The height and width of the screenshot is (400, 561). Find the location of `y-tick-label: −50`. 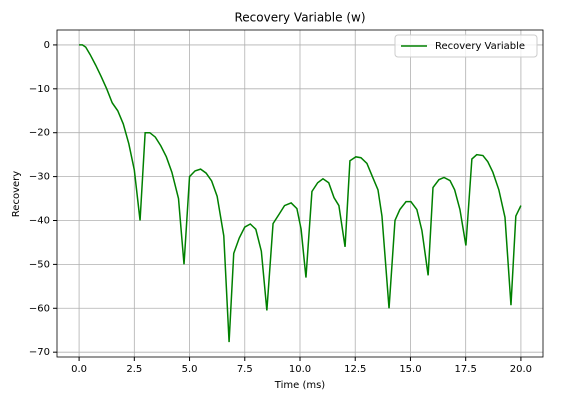

y-tick-label: −50 is located at coordinates (39, 264).